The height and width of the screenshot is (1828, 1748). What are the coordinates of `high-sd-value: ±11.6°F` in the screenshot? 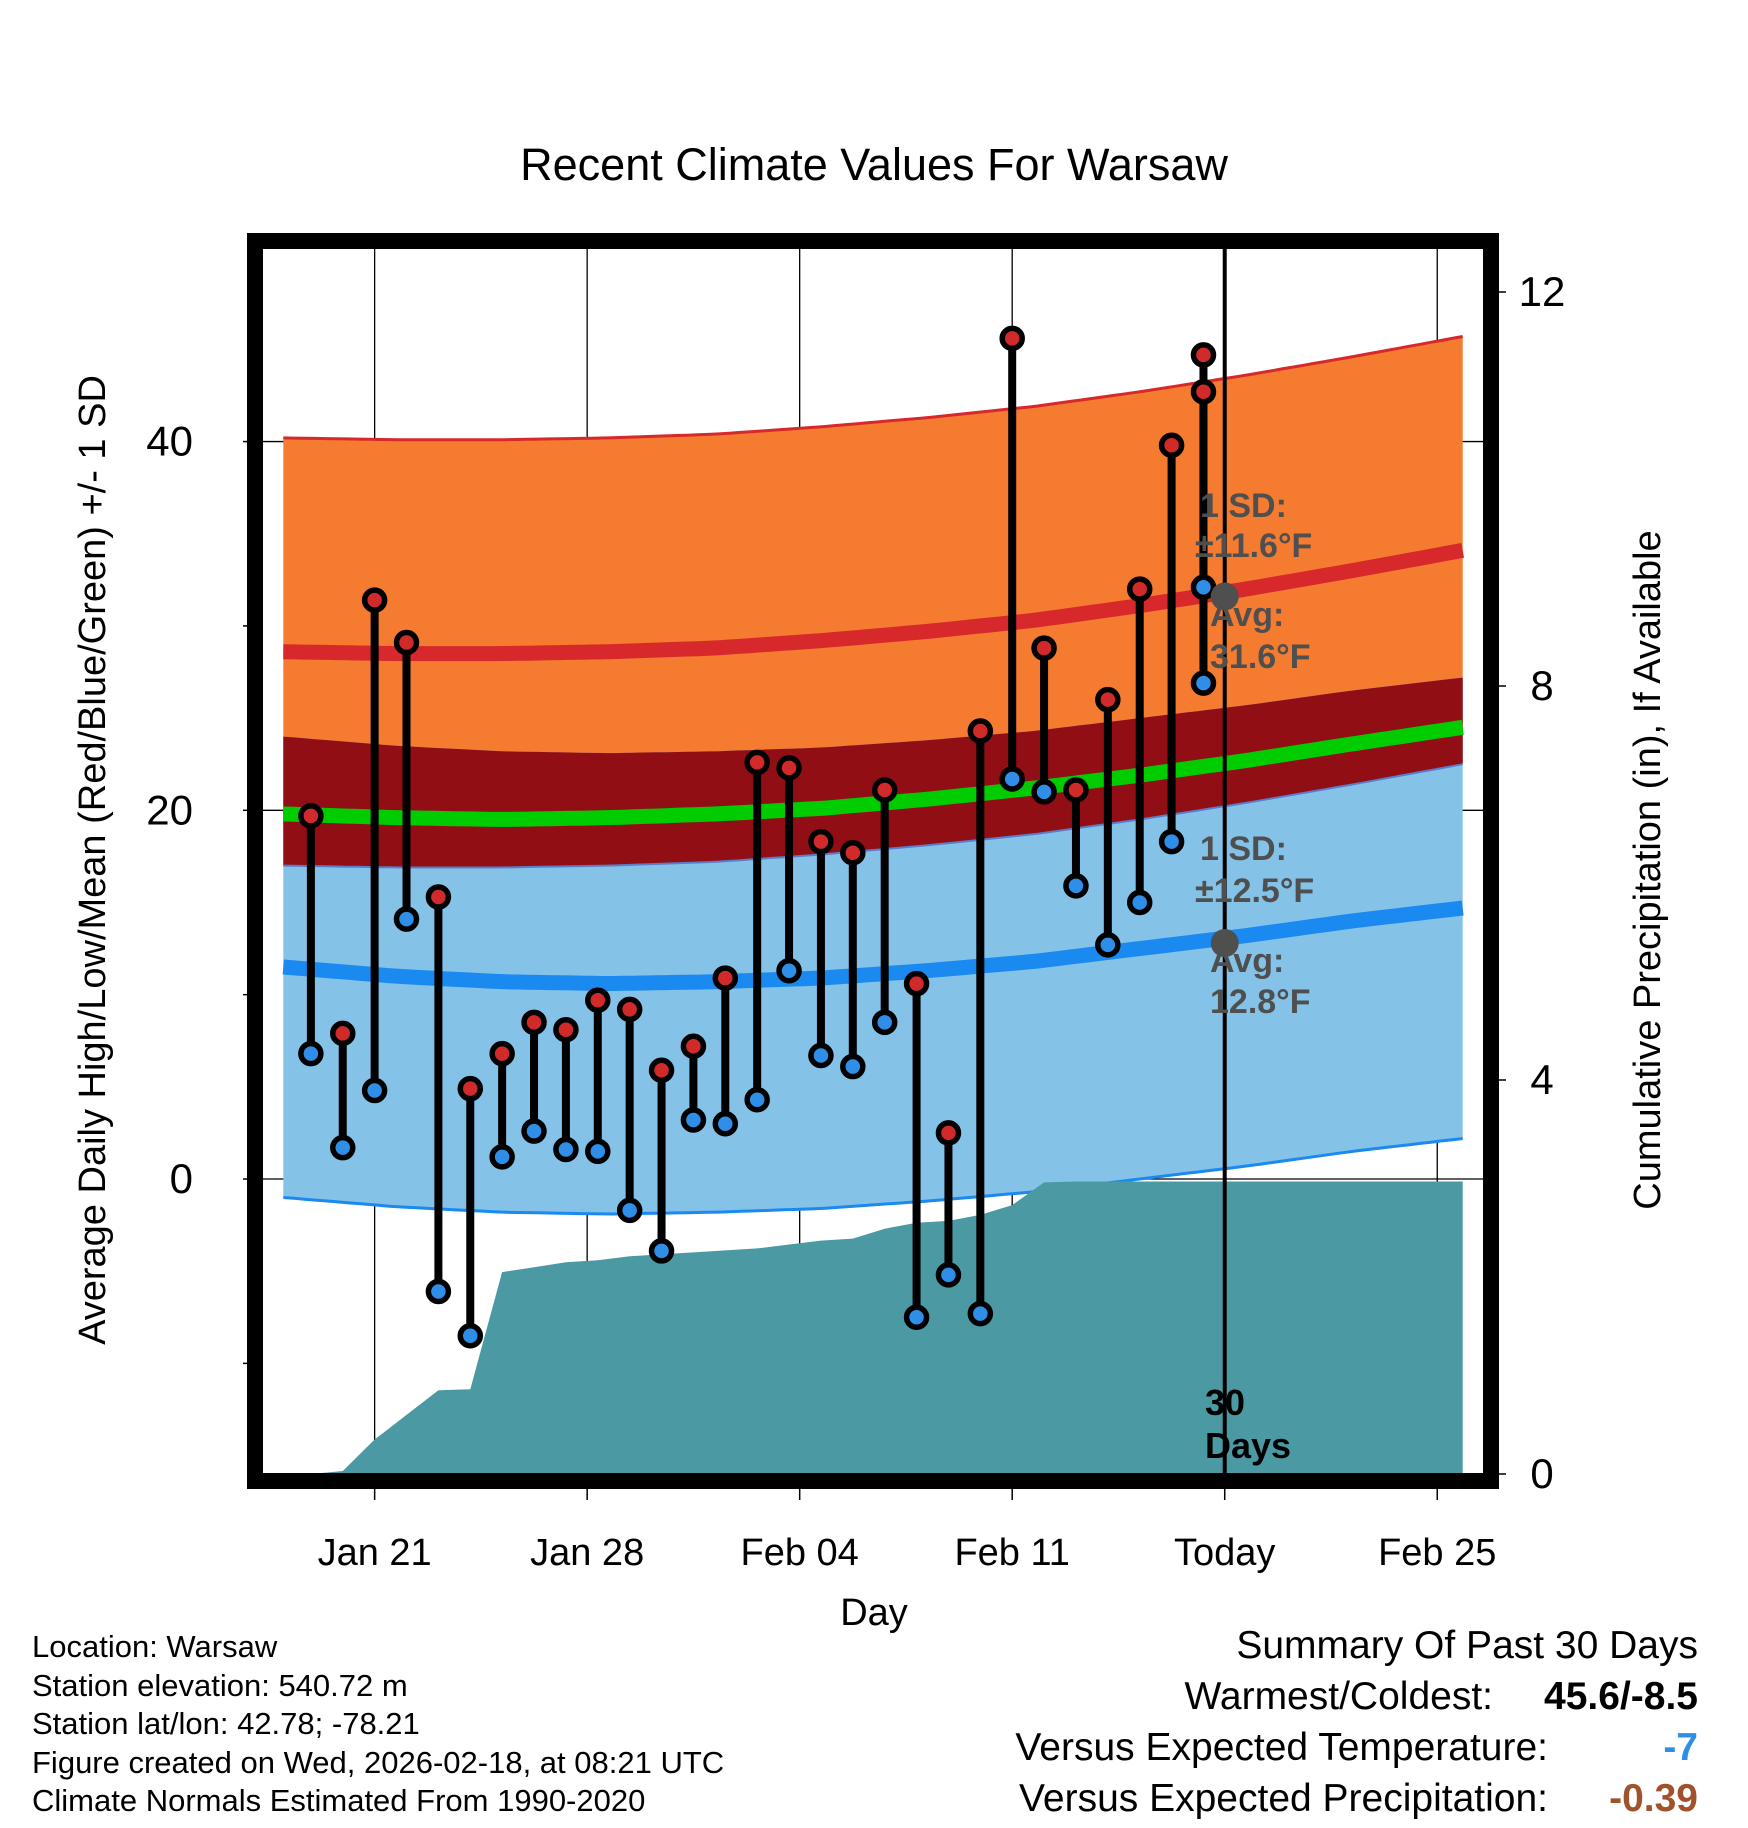 It's located at (1253, 546).